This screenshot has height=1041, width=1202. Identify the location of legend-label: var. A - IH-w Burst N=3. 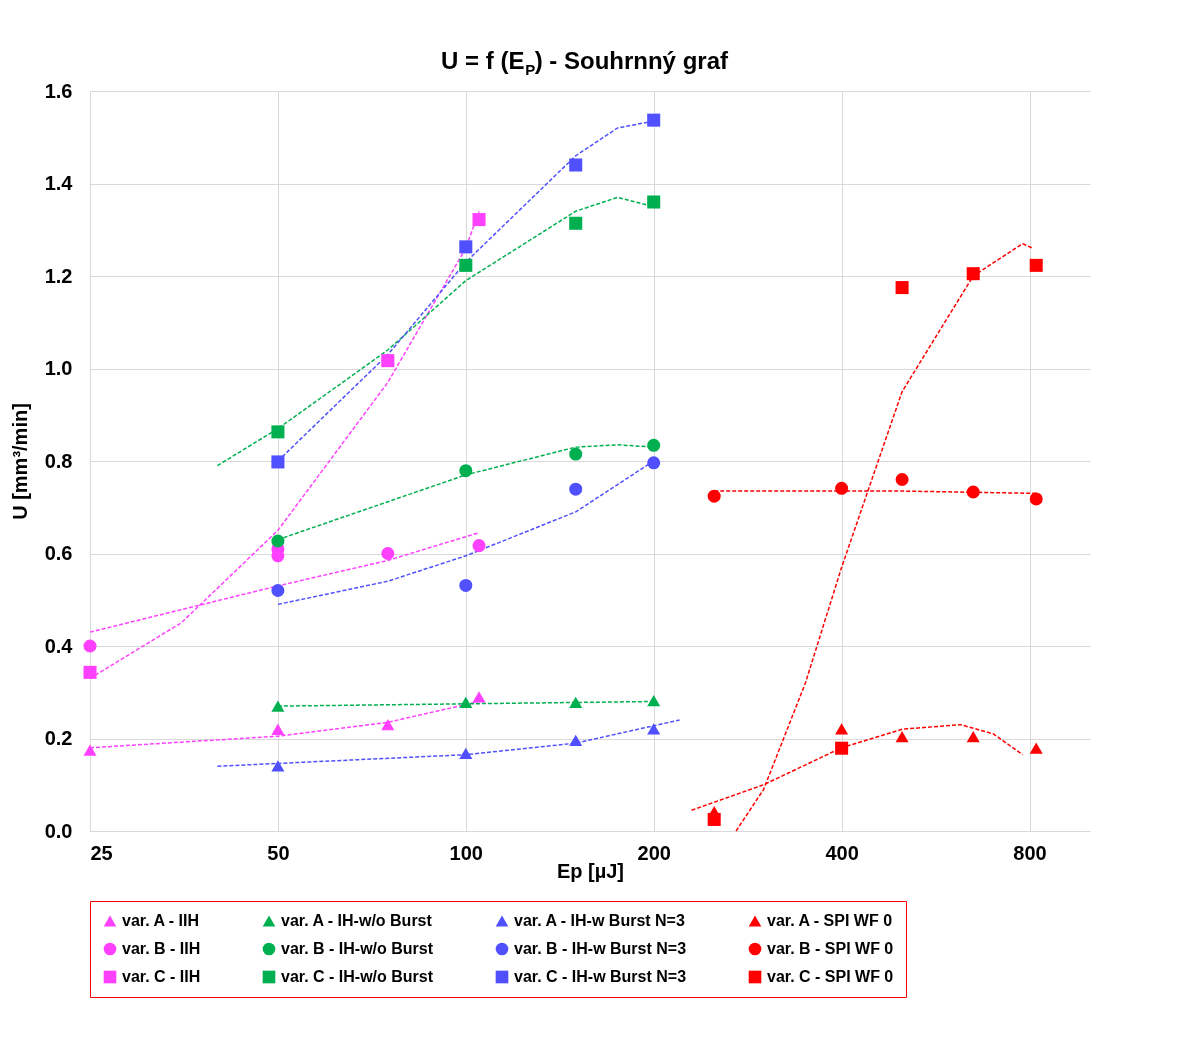
(599, 920).